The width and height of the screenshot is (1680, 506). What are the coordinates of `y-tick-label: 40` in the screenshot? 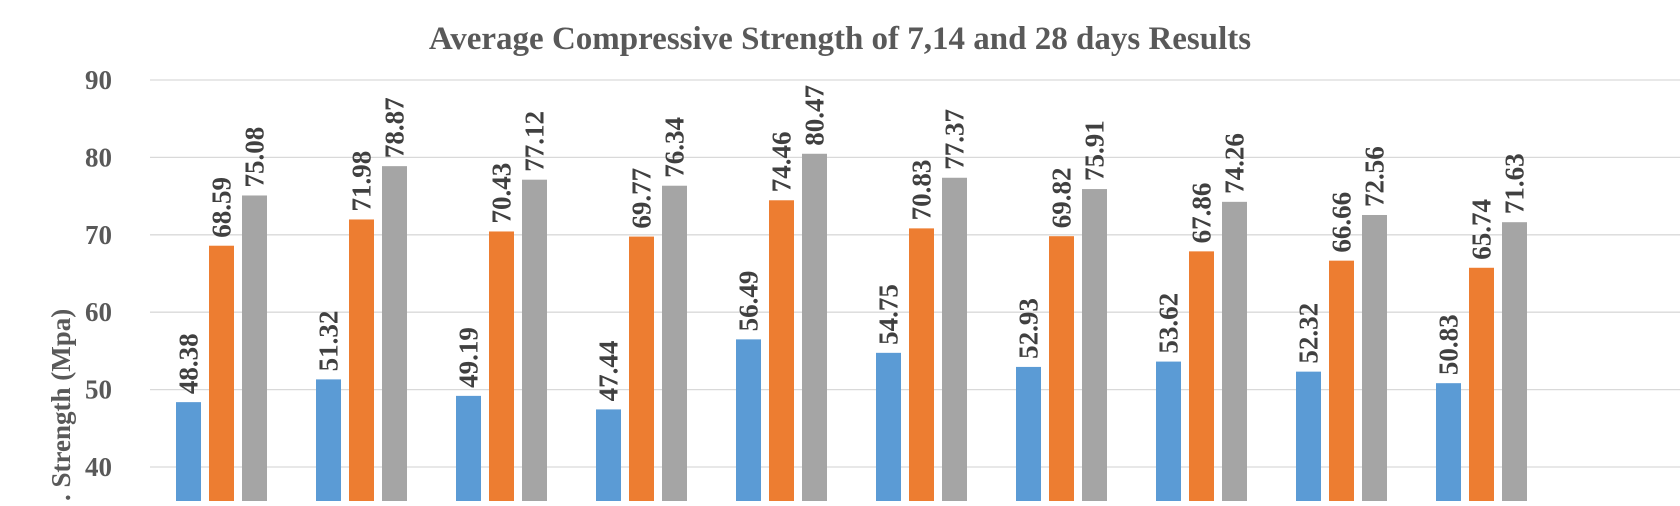 It's located at (98, 467).